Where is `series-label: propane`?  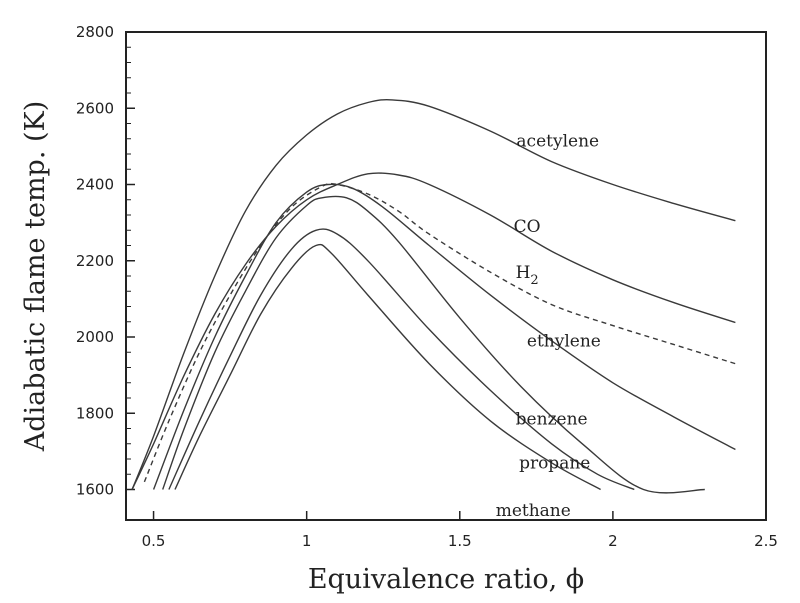 series-label: propane is located at coordinates (554, 464).